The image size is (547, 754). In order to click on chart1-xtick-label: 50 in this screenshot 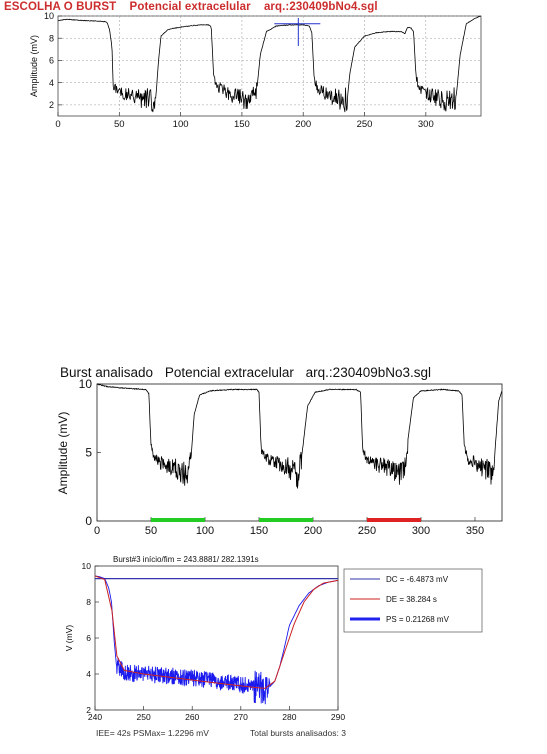, I will do `click(119, 124)`.